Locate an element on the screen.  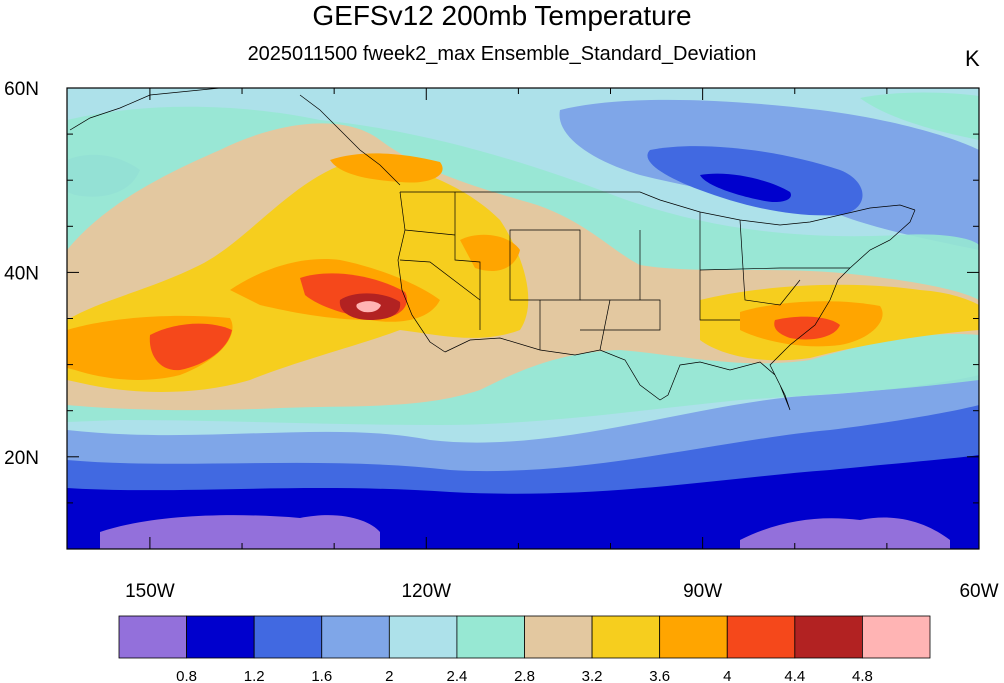
colorbar-label: 1.2 is located at coordinates (254, 675).